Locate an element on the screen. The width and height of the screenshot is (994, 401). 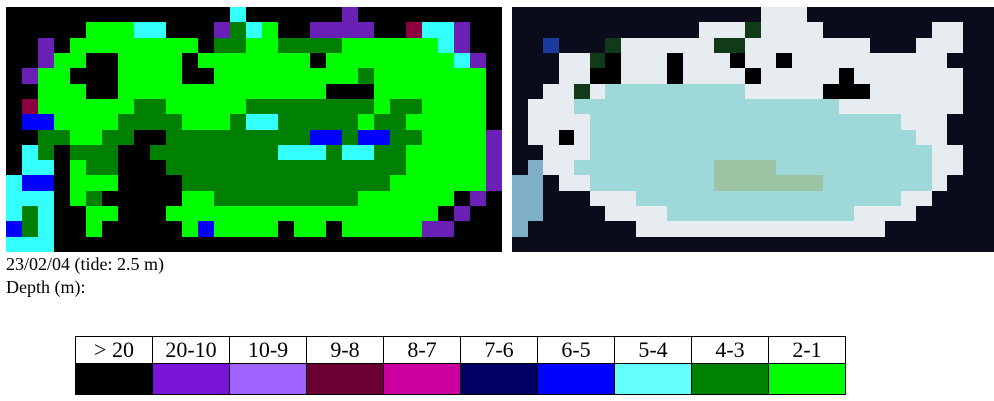
legend-label: 10-9 is located at coordinates (268, 350).